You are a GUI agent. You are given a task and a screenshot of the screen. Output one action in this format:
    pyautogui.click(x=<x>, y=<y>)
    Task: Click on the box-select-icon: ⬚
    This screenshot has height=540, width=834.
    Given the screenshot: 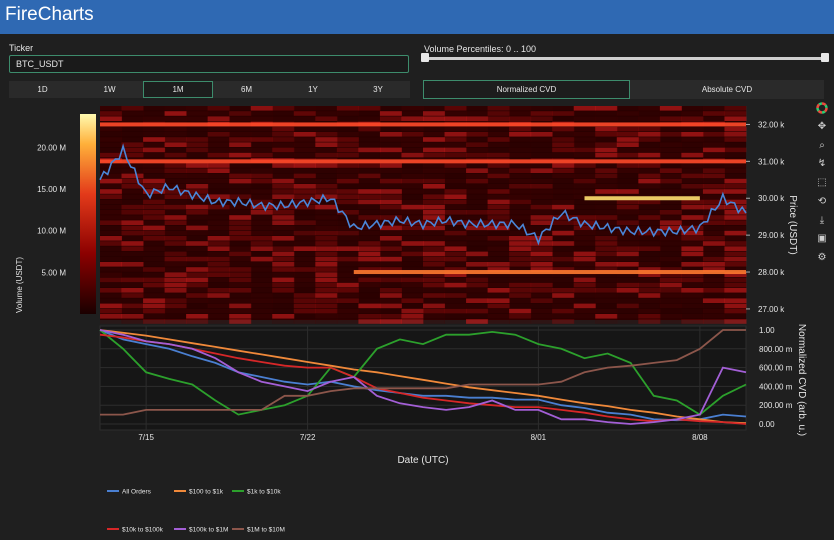 What is the action you would take?
    pyautogui.click(x=822, y=182)
    